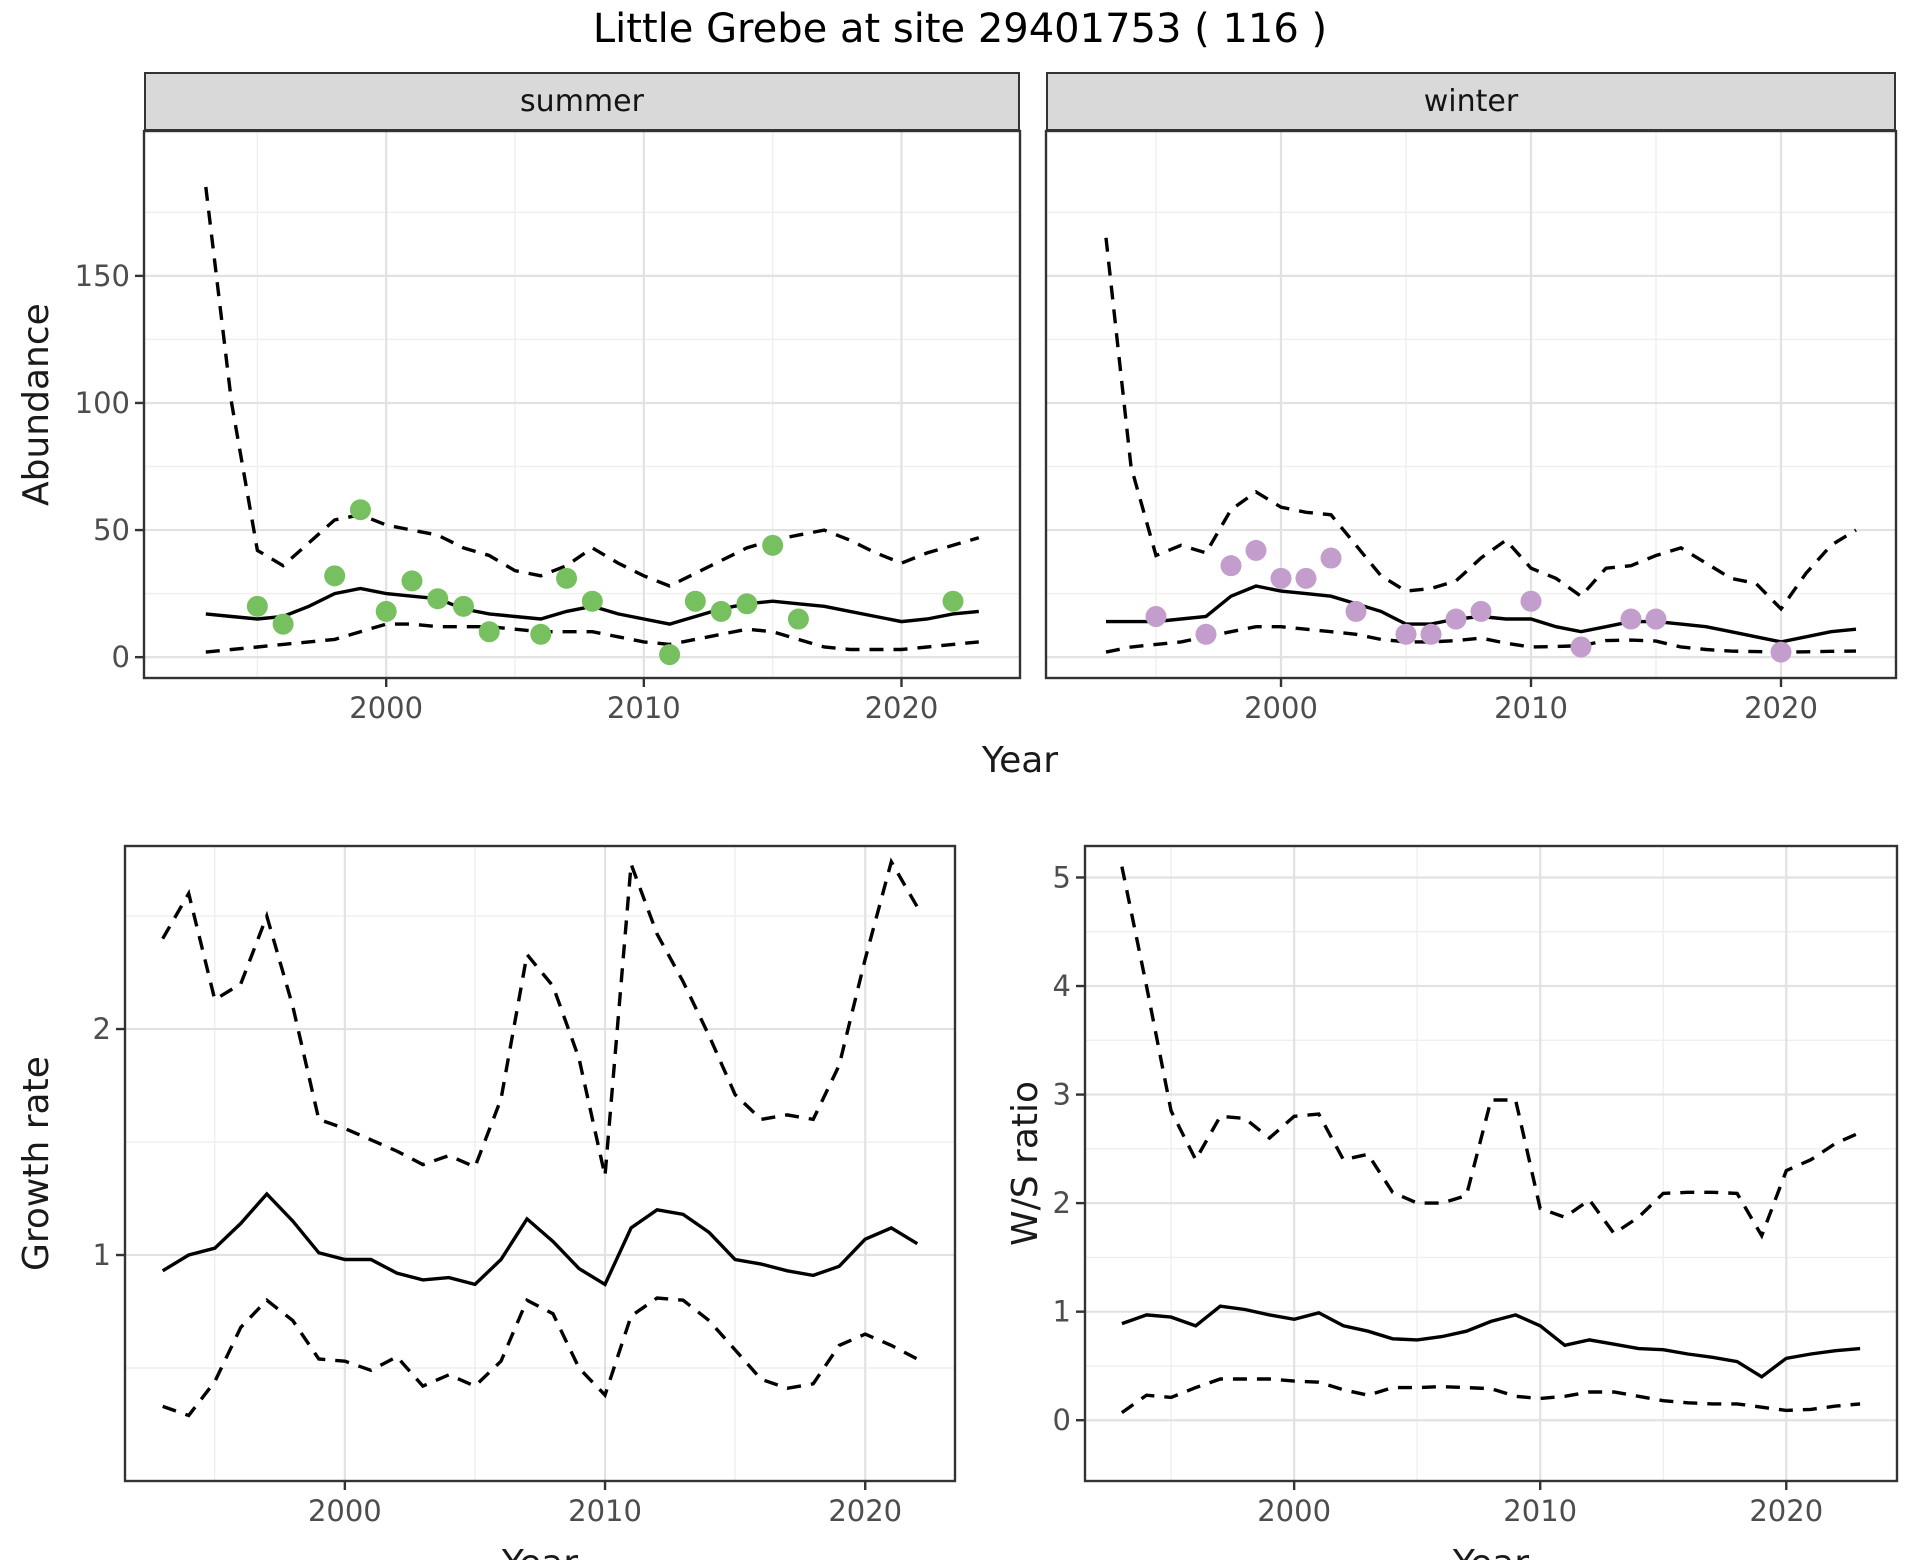 The height and width of the screenshot is (1560, 1920). I want to click on growth_rate-lines, so click(540, 1137).